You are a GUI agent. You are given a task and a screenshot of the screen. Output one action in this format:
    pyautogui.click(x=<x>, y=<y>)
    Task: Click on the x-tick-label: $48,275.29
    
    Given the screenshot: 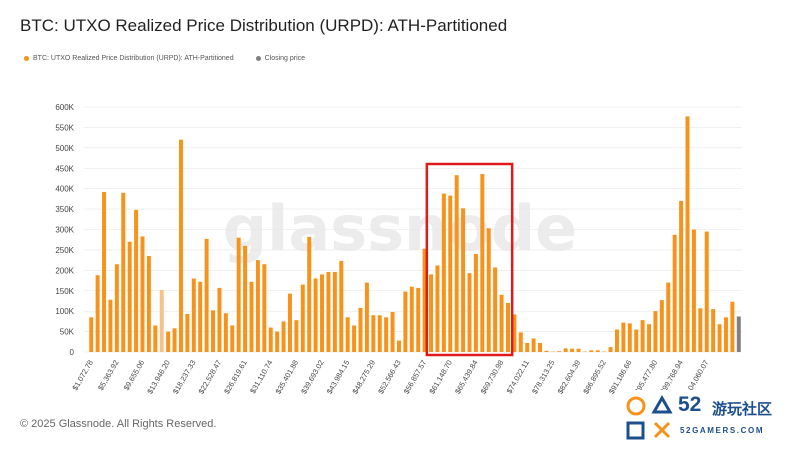 What is the action you would take?
    pyautogui.click(x=363, y=377)
    